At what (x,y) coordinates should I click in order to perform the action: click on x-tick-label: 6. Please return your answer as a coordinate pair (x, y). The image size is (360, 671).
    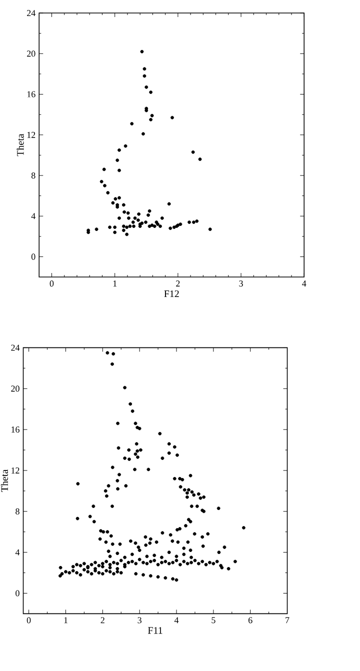
    Looking at the image, I should click on (250, 620).